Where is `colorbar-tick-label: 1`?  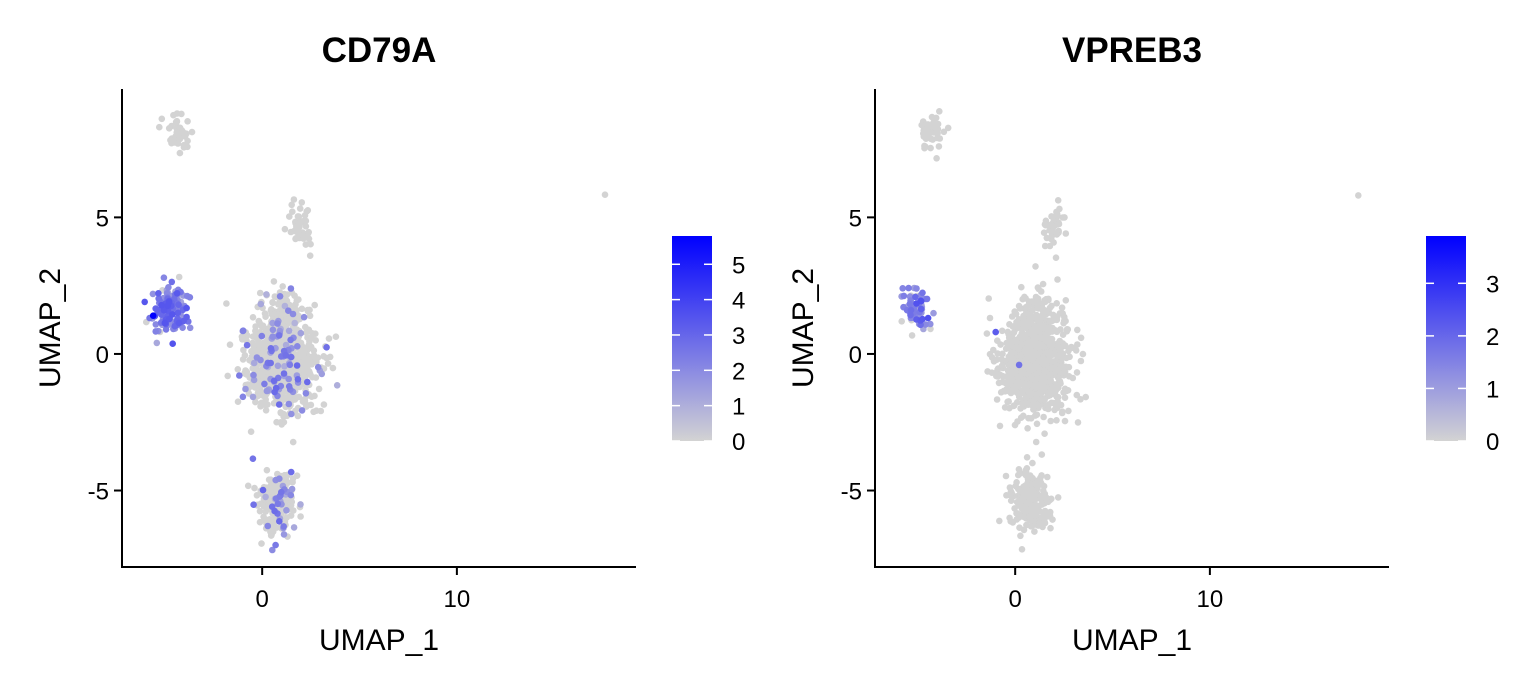
colorbar-tick-label: 1 is located at coordinates (1492, 389).